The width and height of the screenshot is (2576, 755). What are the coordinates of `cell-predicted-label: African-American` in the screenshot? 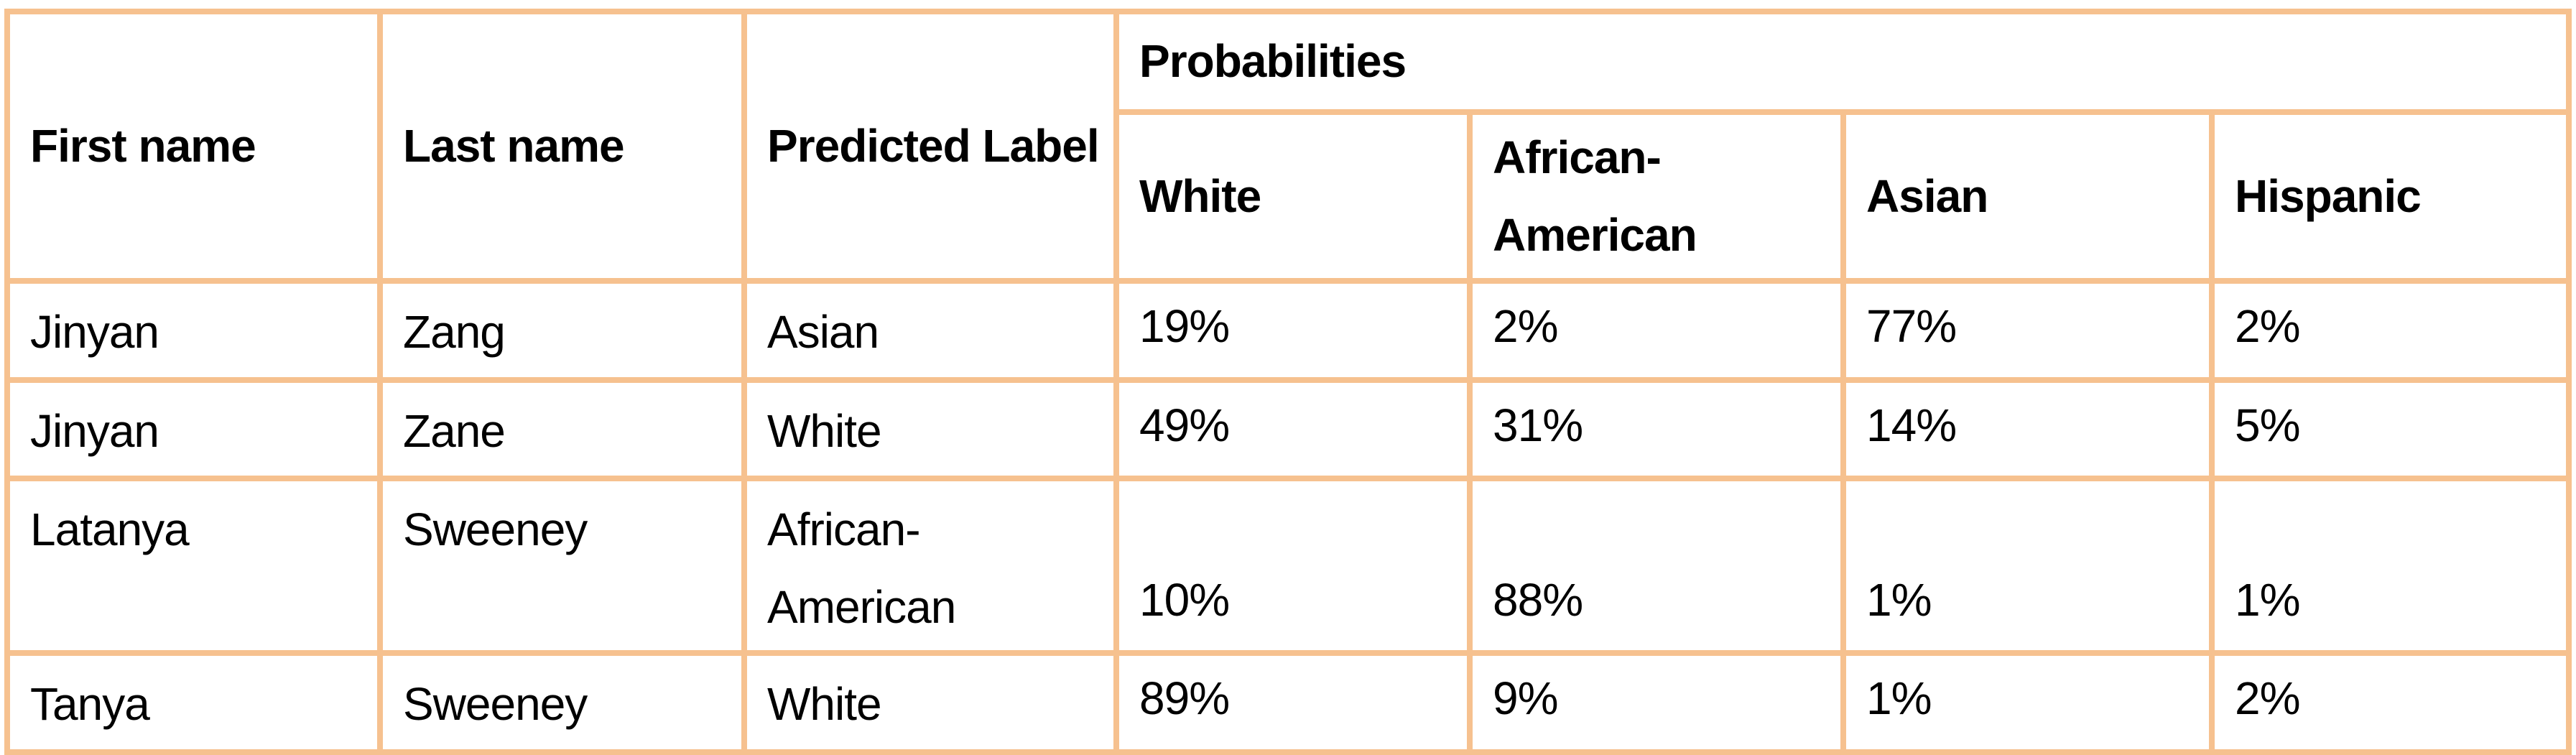 It's located at (930, 566).